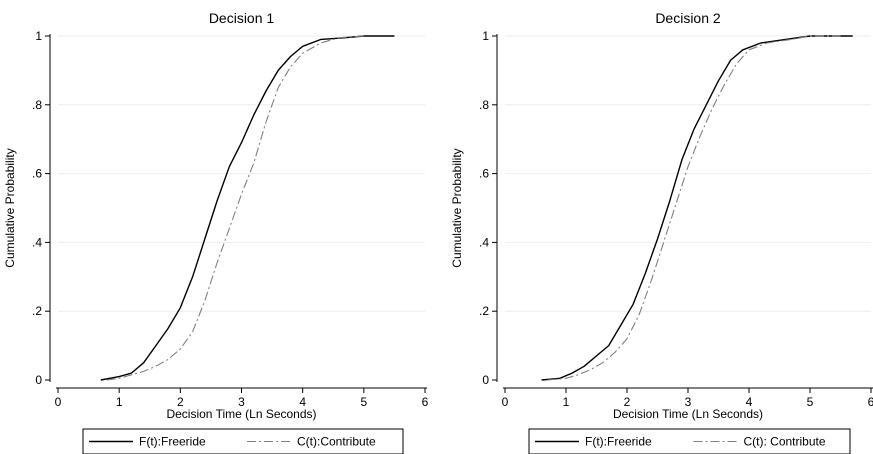  I want to click on legend-label-contribute: C(t): Contribute, so click(785, 442).